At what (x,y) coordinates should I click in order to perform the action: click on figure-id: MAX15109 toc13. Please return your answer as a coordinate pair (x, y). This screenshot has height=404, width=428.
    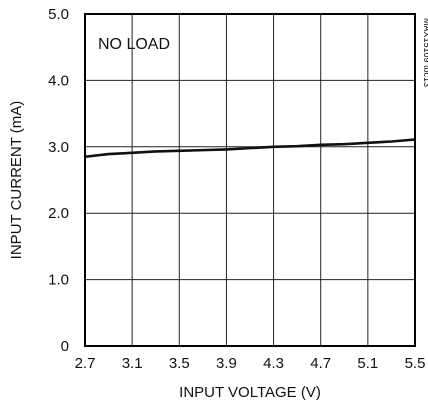
    Looking at the image, I should click on (425, 52).